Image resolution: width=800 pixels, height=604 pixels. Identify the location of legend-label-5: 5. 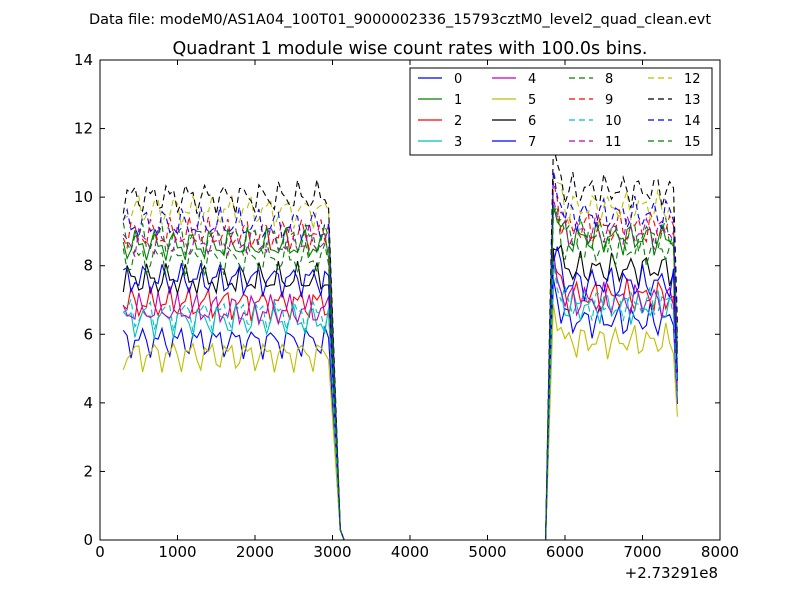
(532, 100).